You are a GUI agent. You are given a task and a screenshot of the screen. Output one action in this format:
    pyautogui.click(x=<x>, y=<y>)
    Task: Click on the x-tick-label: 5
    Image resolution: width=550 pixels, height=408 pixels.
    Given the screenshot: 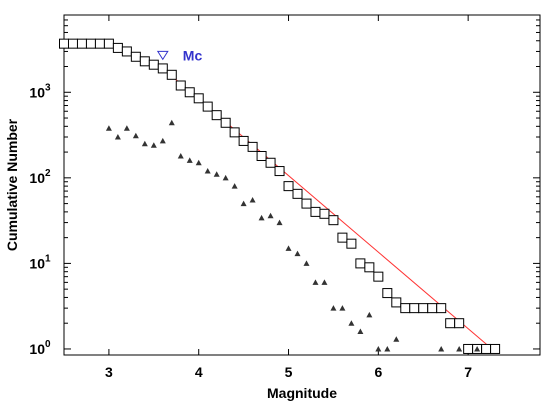 What is the action you would take?
    pyautogui.click(x=289, y=372)
    